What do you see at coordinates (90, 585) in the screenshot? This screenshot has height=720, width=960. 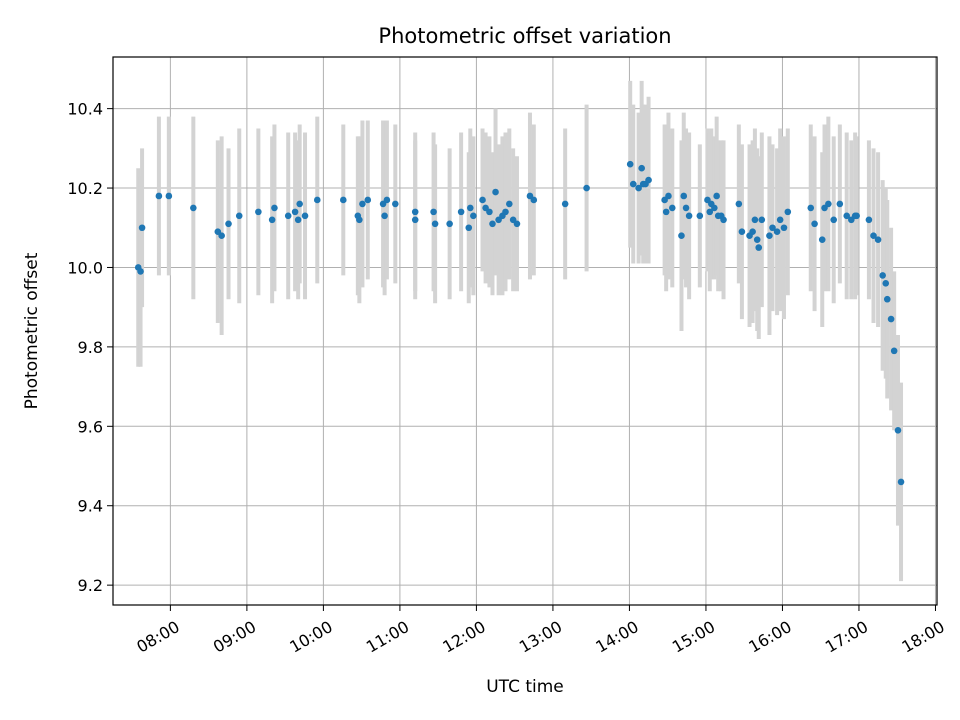 I see `y-tick-label: 9.2` at bounding box center [90, 585].